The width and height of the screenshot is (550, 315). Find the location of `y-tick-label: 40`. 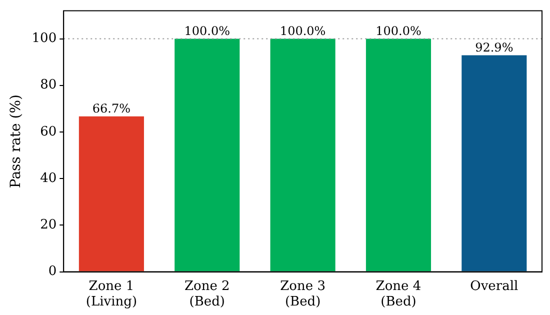

y-tick-label: 40 is located at coordinates (48, 178).